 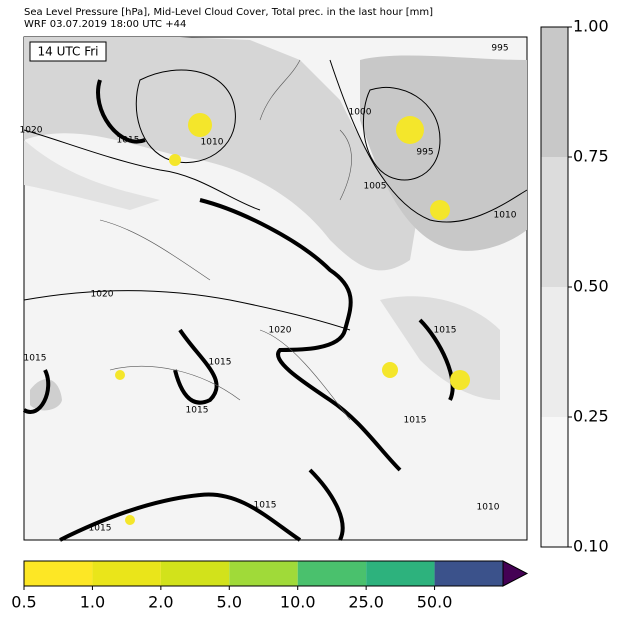 What do you see at coordinates (591, 286) in the screenshot?
I see `colorbar-tick-label: 0.50` at bounding box center [591, 286].